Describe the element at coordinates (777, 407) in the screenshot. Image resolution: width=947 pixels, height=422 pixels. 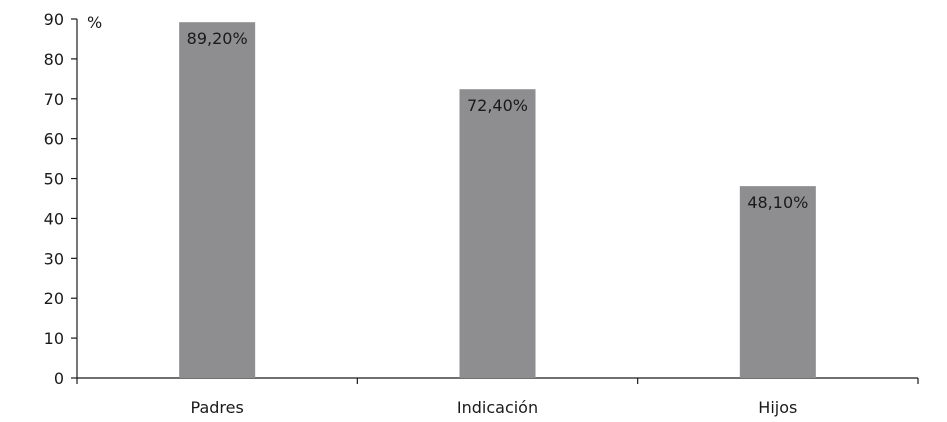
I see `x-category-label: Hijos` at that location.